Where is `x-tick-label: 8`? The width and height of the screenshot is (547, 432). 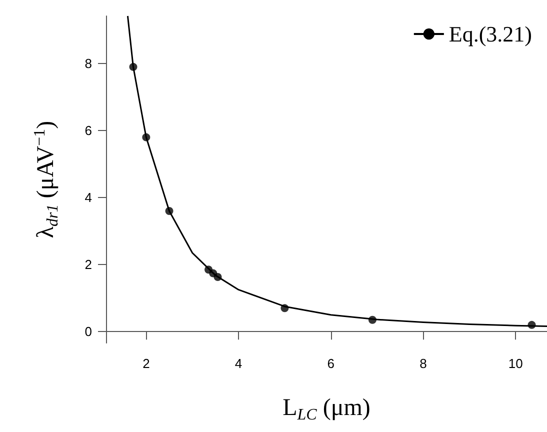
x-tick-label: 8 is located at coordinates (423, 363).